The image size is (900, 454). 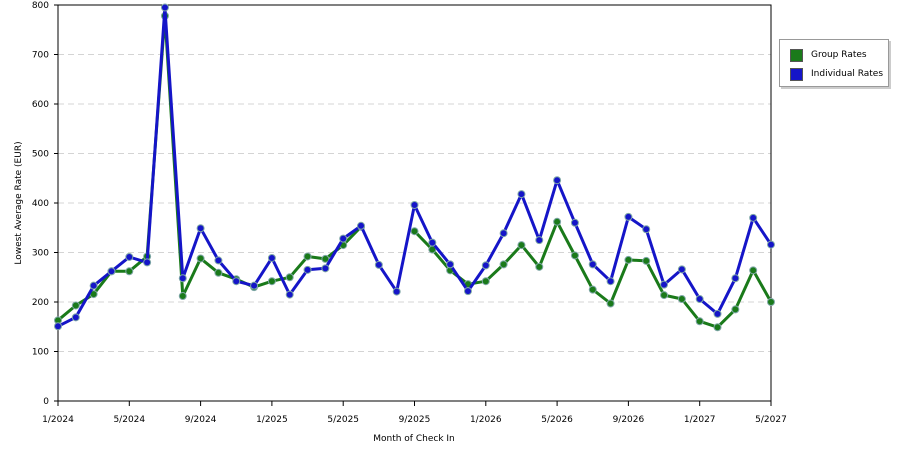 I want to click on x-tick-label: 9/2025, so click(x=415, y=420).